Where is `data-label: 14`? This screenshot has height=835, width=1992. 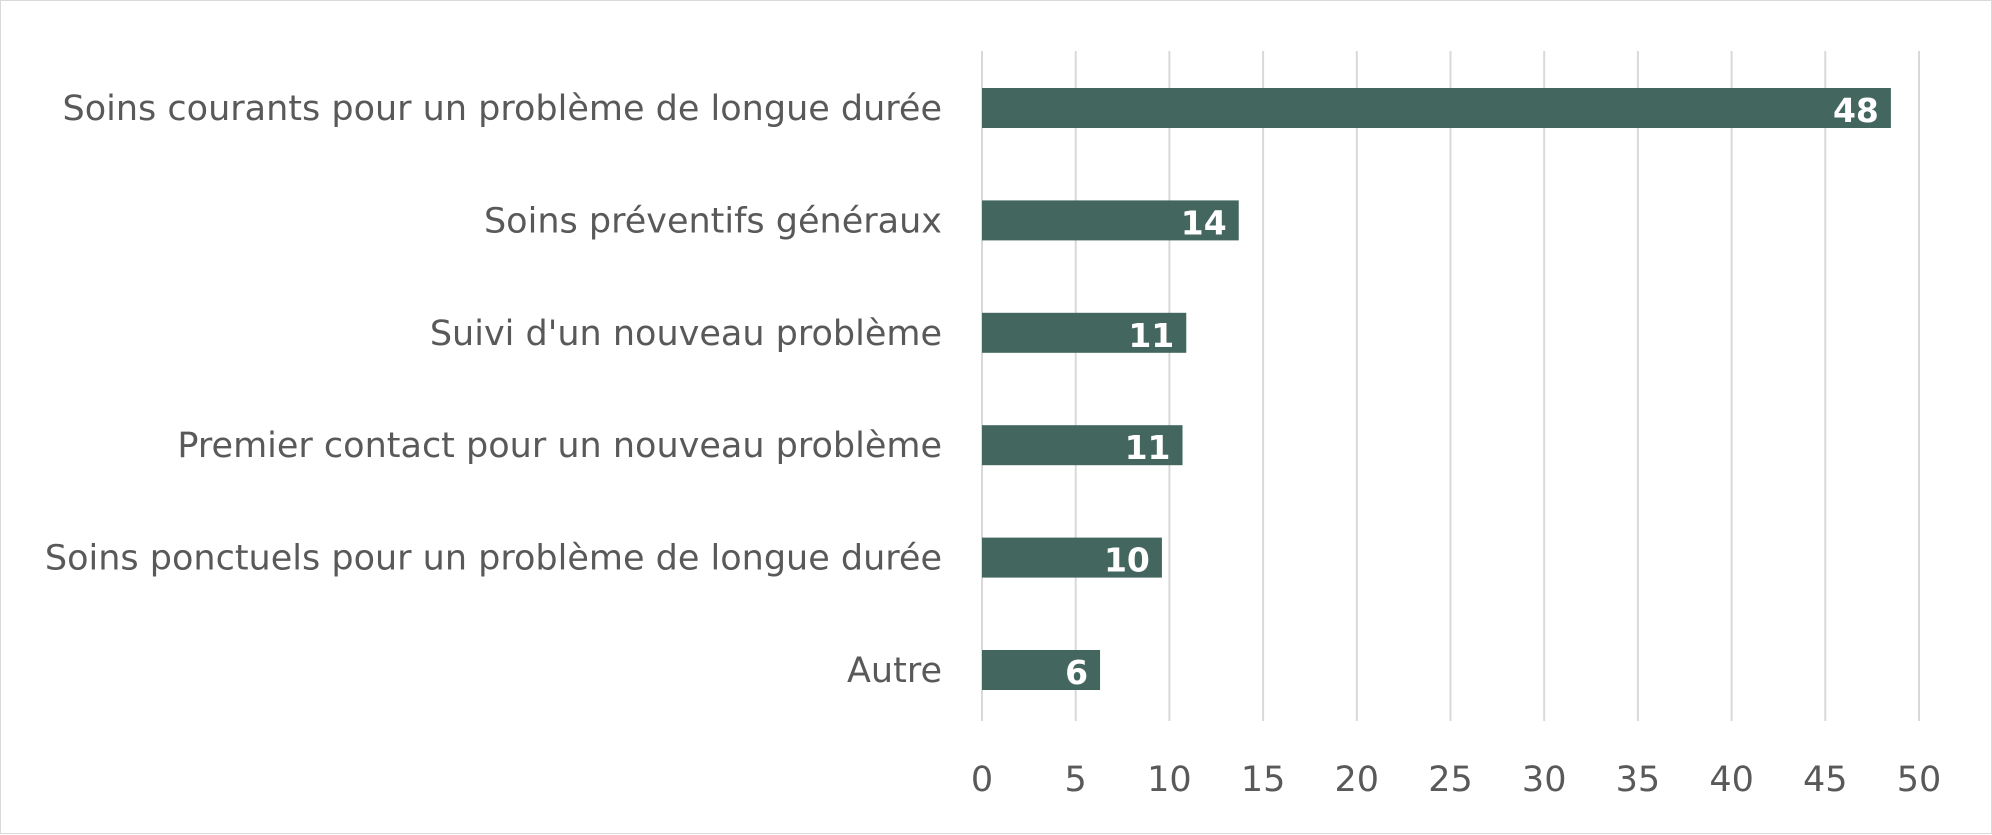 data-label: 14 is located at coordinates (1204, 222).